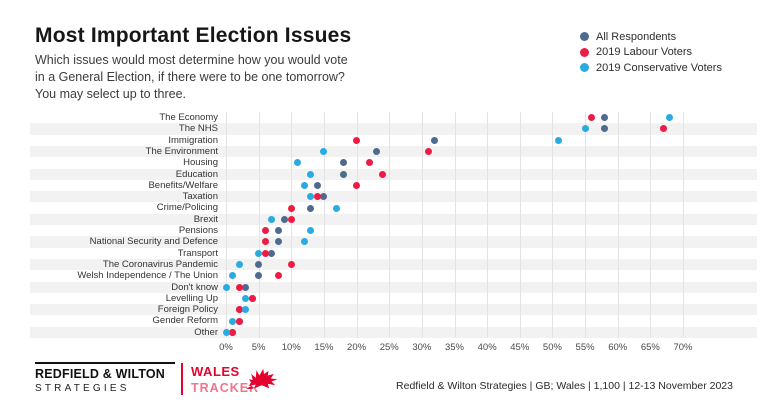 This screenshot has height=405, width=768. What do you see at coordinates (215, 371) in the screenshot?
I see `tracker-wales: WALES` at bounding box center [215, 371].